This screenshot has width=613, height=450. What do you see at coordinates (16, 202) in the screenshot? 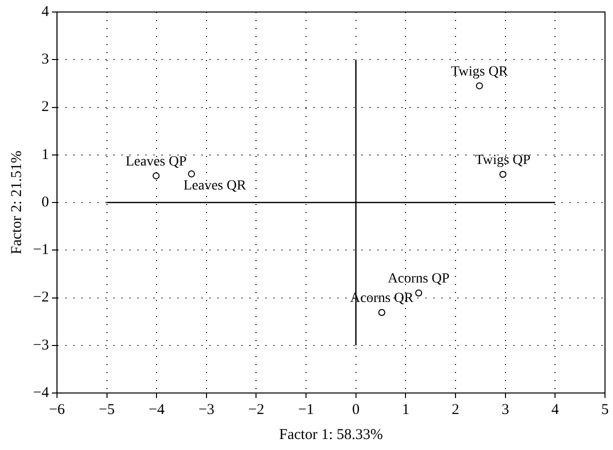
I see `y-axis-title: Factor 2: 21.51%` at bounding box center [16, 202].